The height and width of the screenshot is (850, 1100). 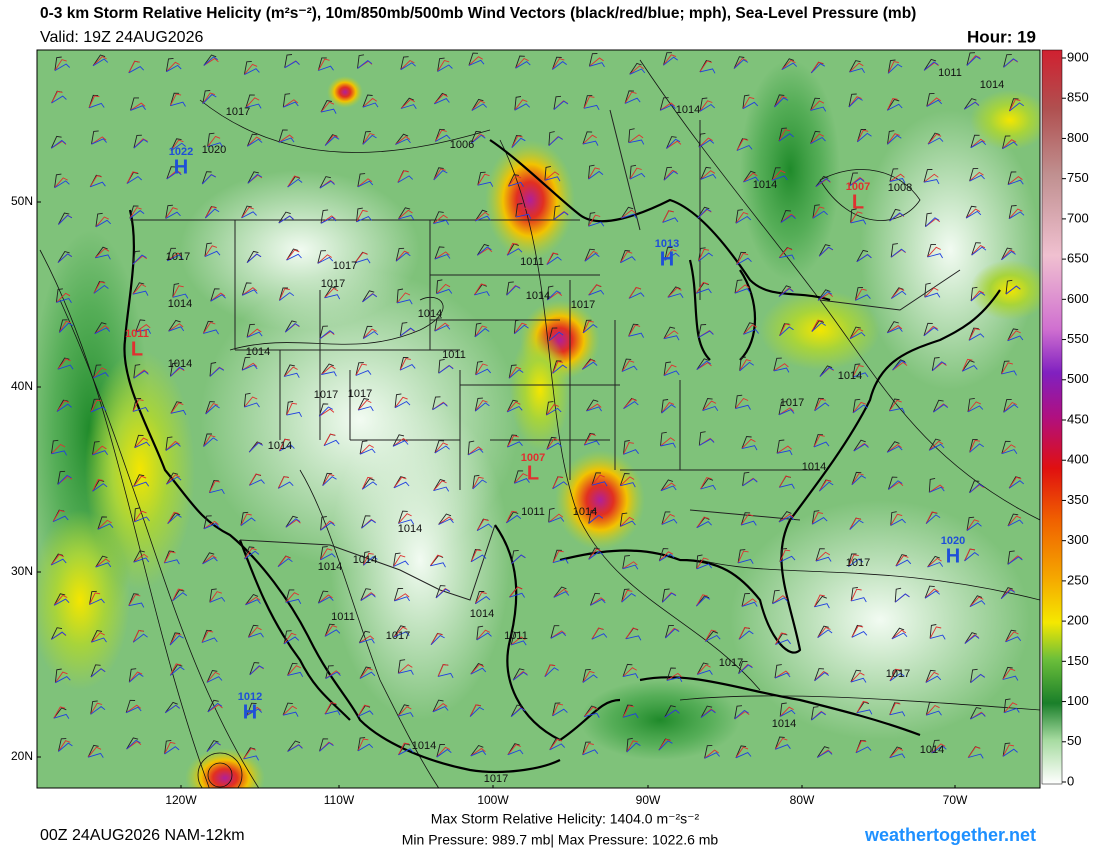 I want to click on credit: weathertogether.net, so click(x=950, y=835).